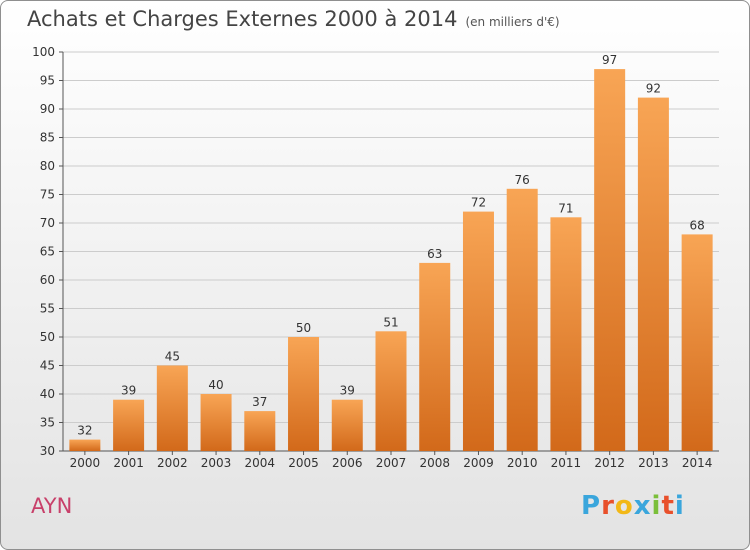 The width and height of the screenshot is (750, 550). What do you see at coordinates (566, 463) in the screenshot?
I see `x-tick-label-2011: 2011` at bounding box center [566, 463].